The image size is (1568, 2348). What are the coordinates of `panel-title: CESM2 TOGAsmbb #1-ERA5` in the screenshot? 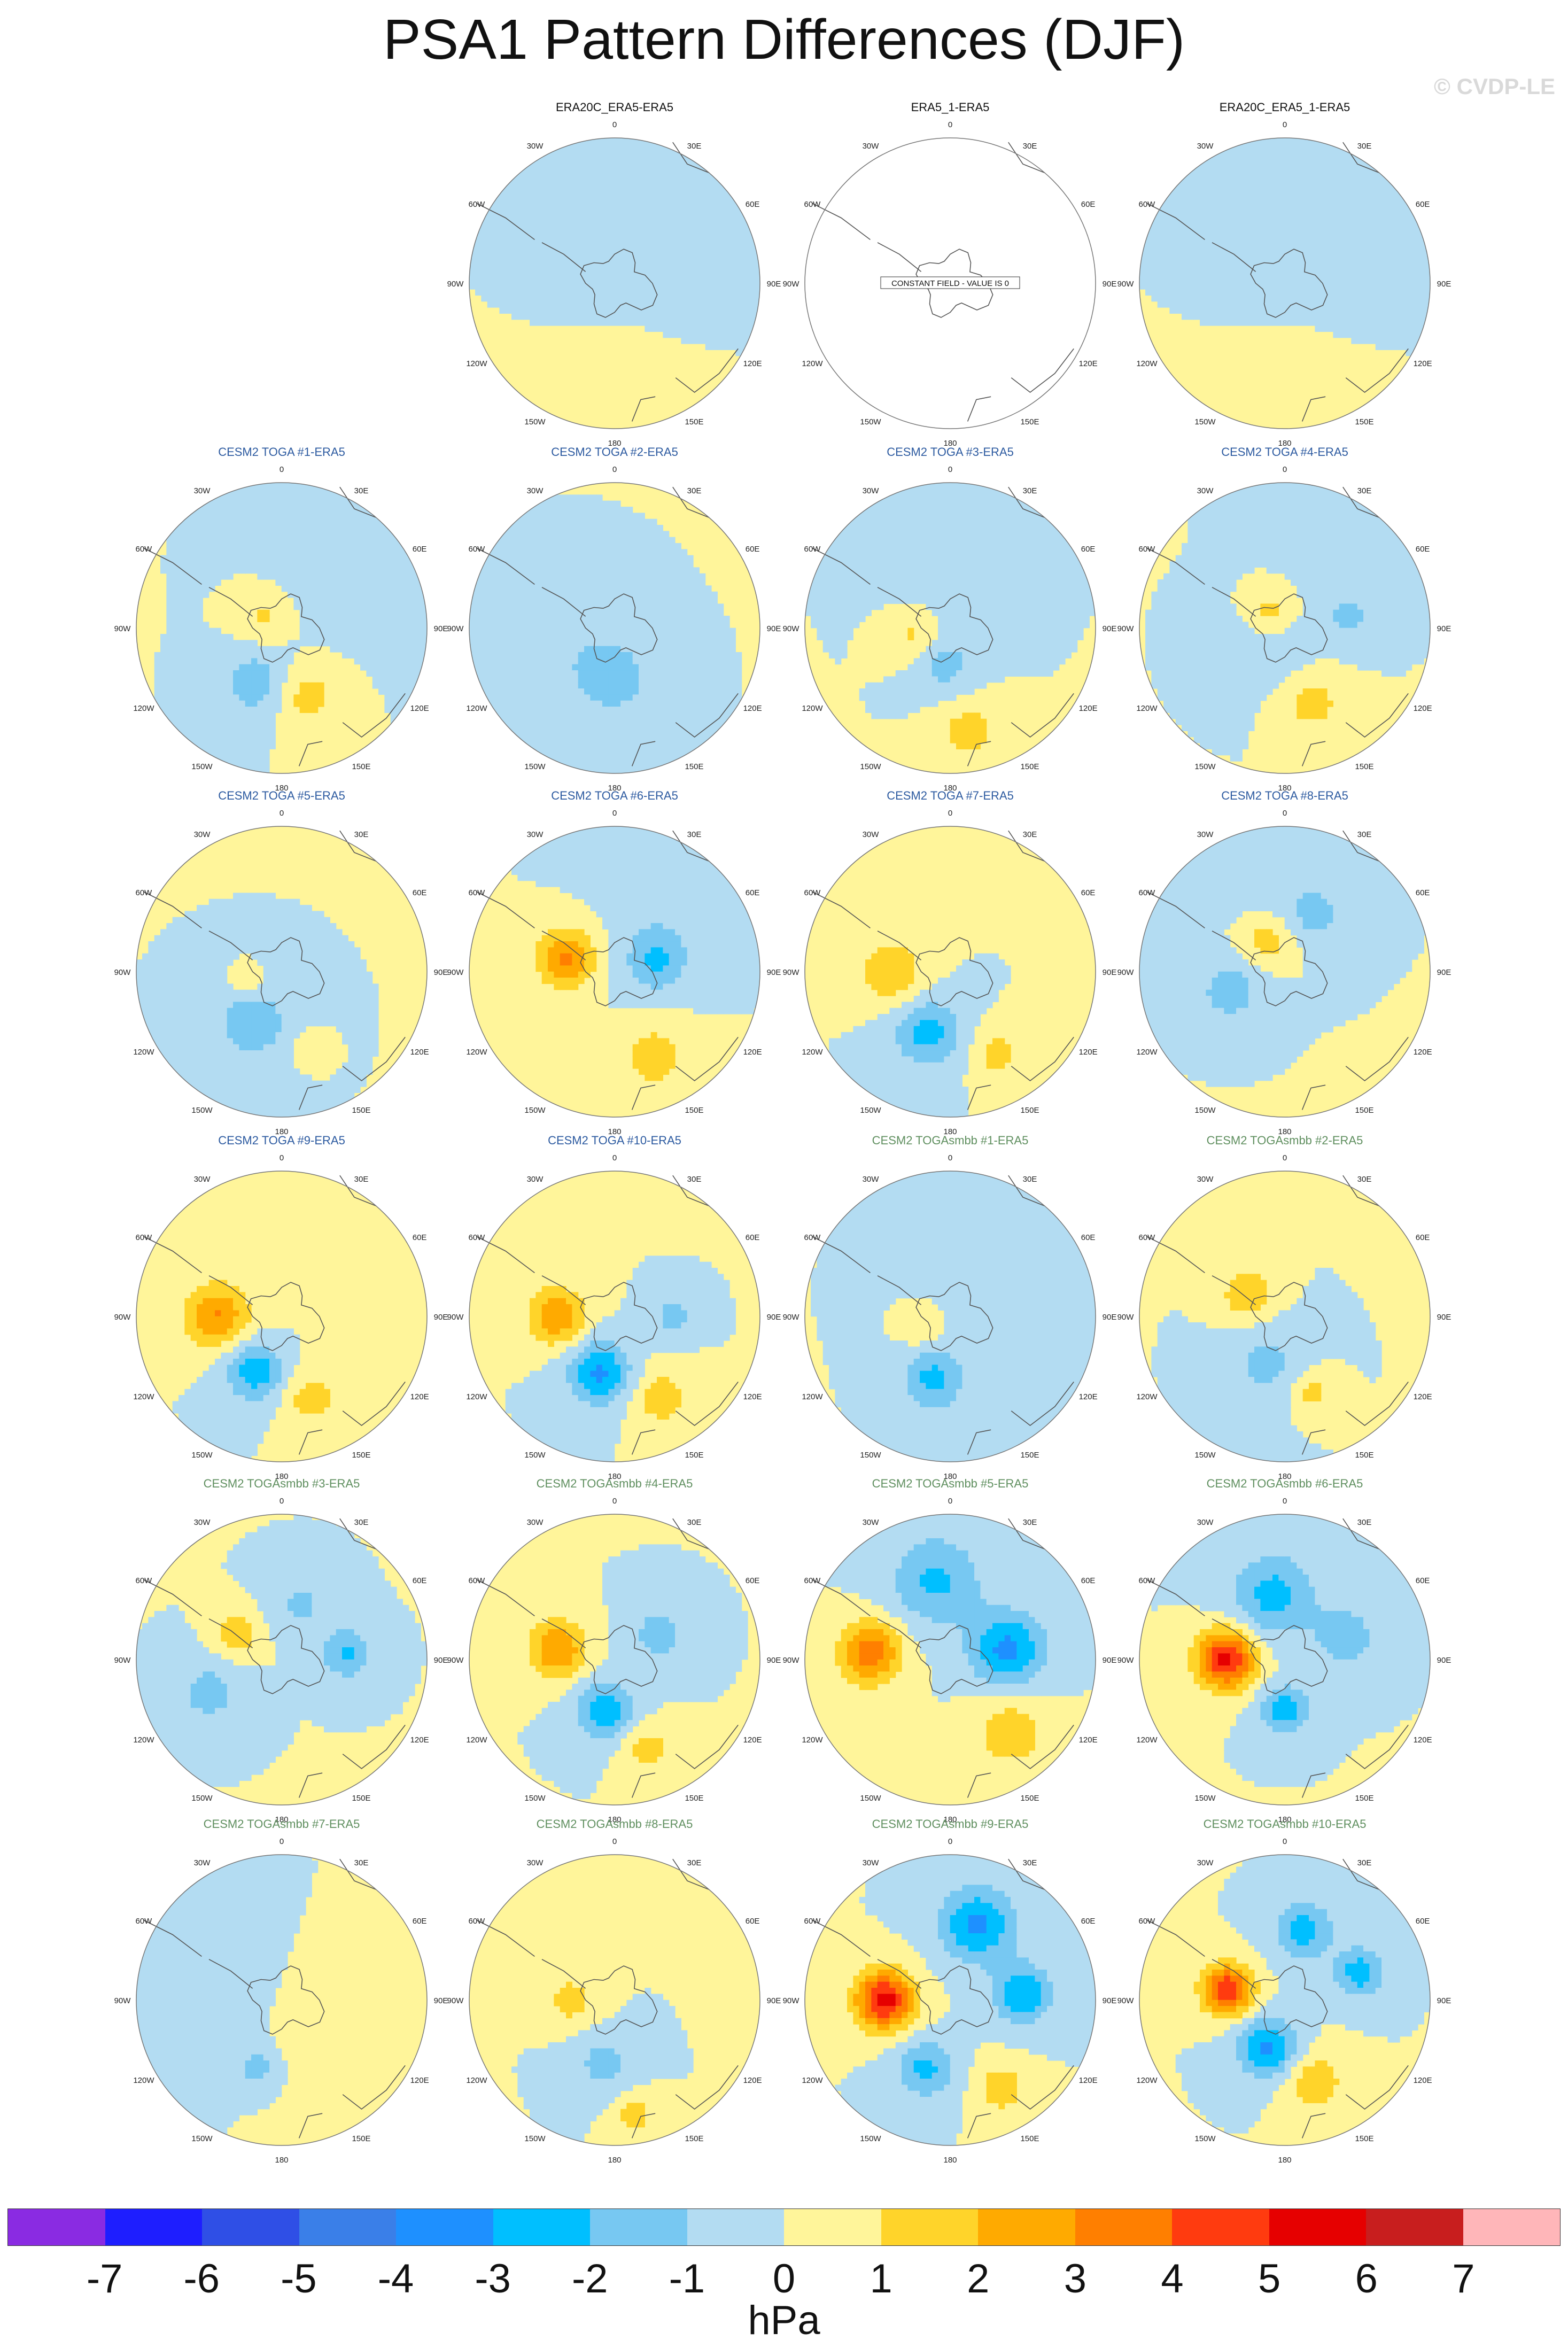 It's located at (950, 1141).